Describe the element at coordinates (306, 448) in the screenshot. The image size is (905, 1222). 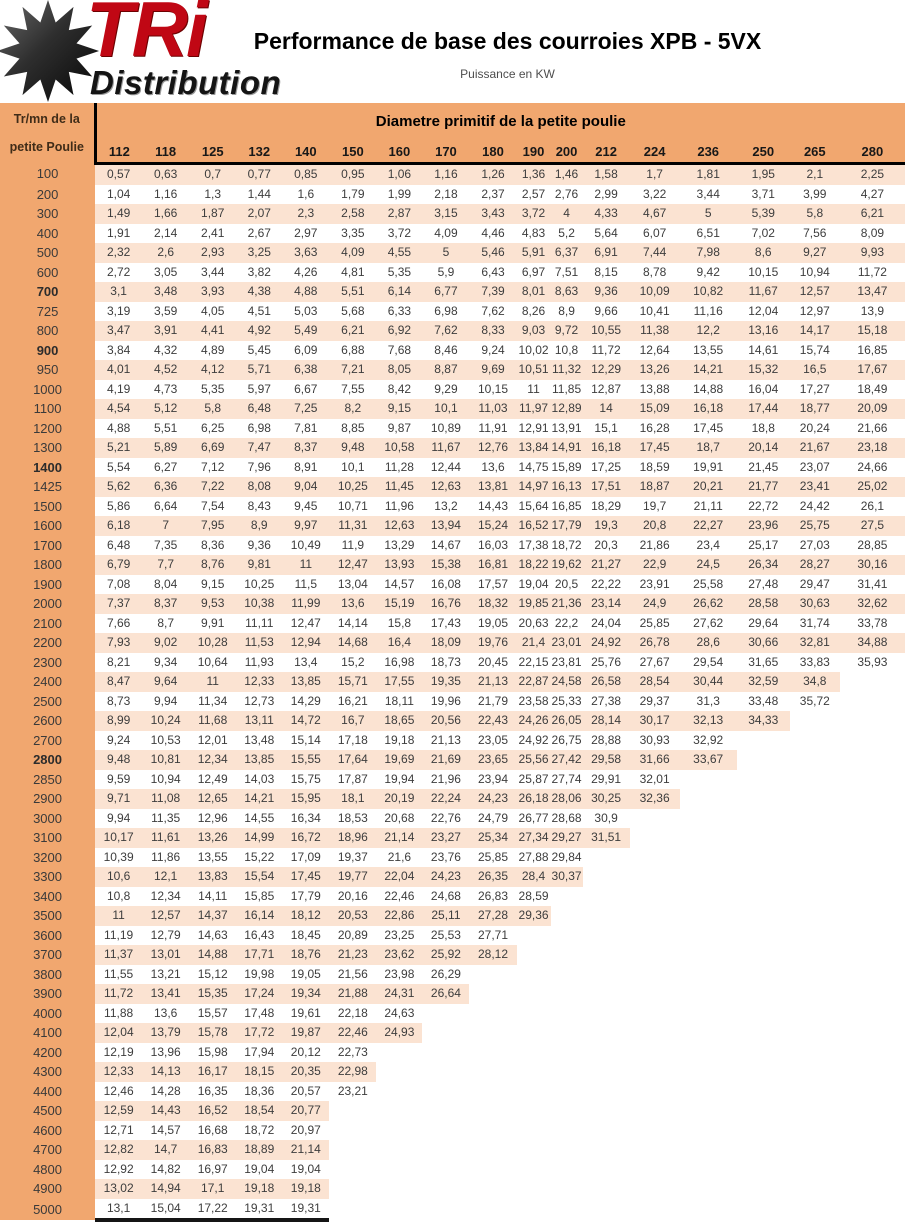
I see `data-cell: 8,37` at that location.